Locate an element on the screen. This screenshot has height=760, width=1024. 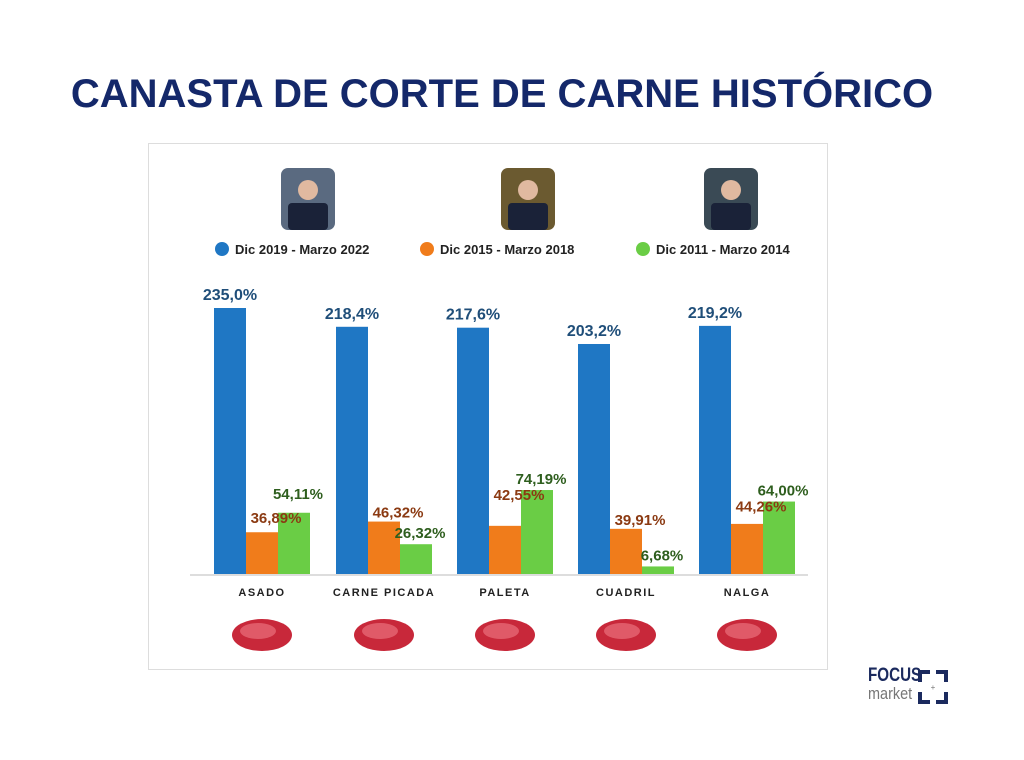
data-label: 64,00% is located at coordinates (783, 491).